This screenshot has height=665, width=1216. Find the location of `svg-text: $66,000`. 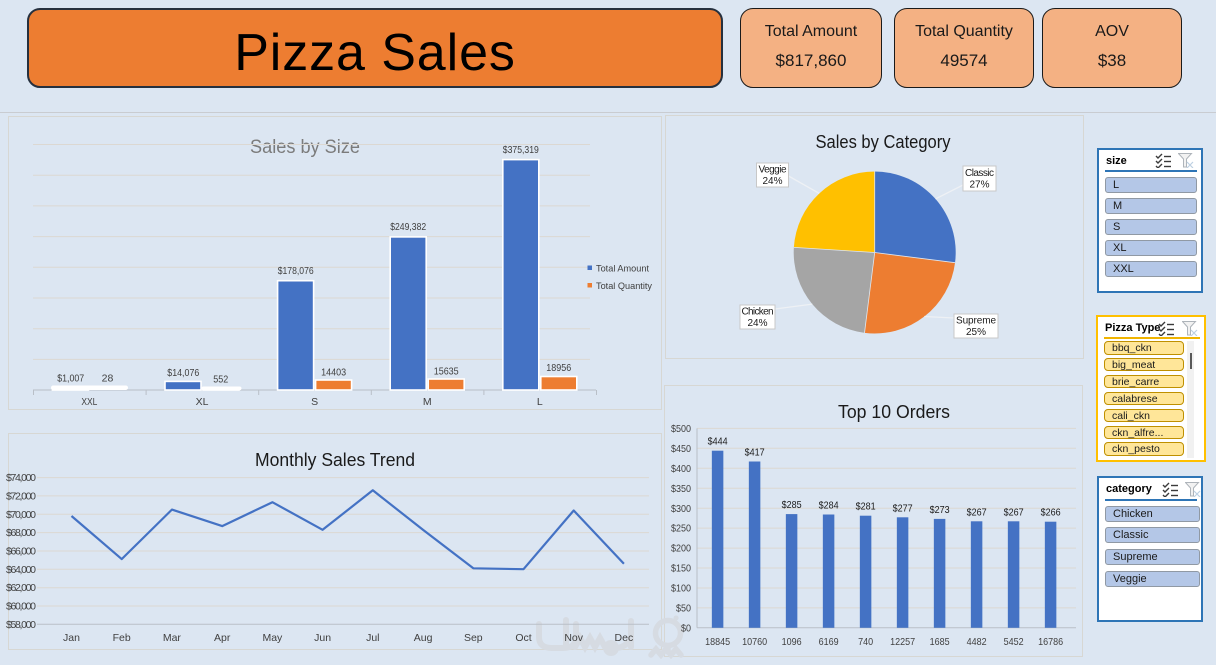

svg-text: $66,000 is located at coordinates (21, 552).